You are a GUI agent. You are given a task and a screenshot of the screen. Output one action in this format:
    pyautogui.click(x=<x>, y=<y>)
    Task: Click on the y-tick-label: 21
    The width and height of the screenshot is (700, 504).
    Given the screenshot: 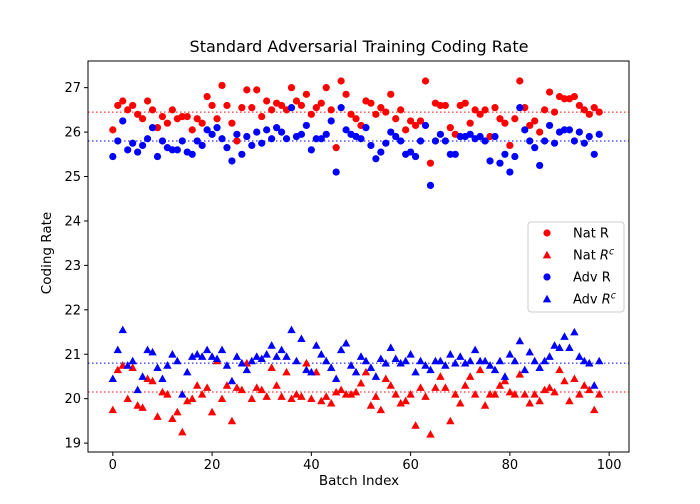 What is the action you would take?
    pyautogui.click(x=72, y=355)
    